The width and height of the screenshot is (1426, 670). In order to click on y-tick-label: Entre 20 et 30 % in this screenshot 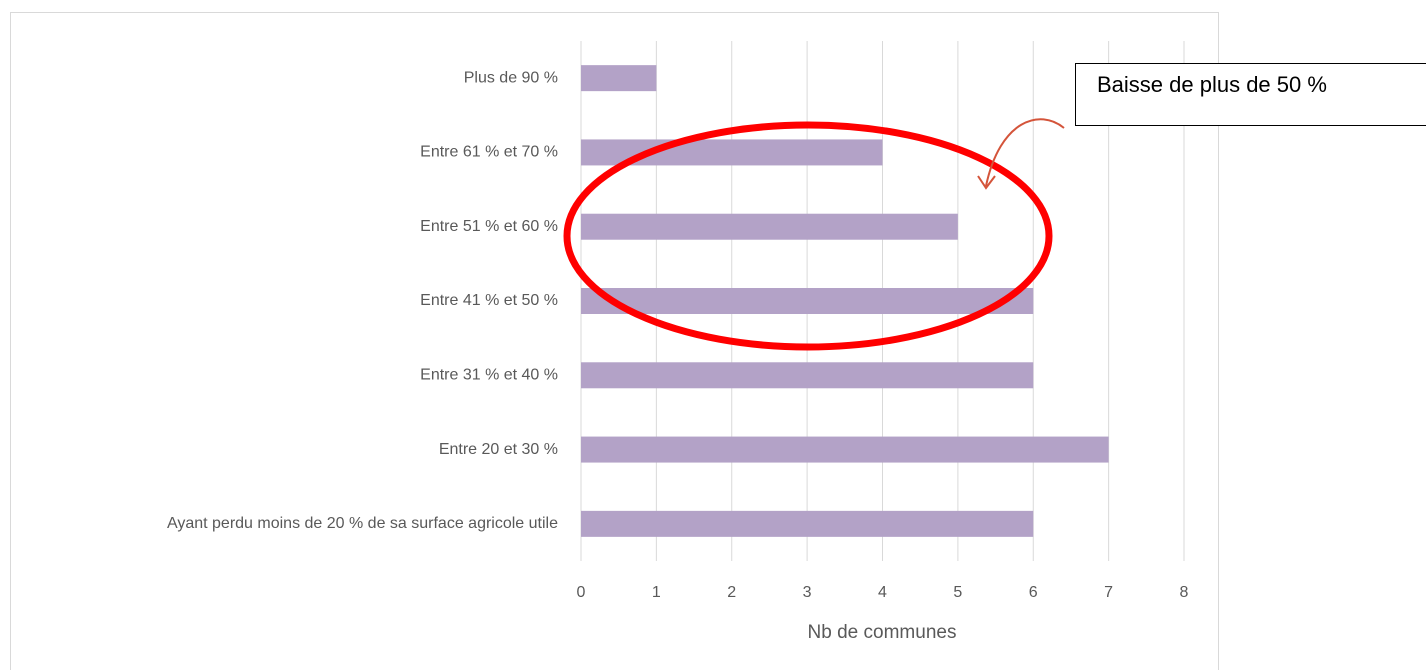, I will do `click(498, 449)`.